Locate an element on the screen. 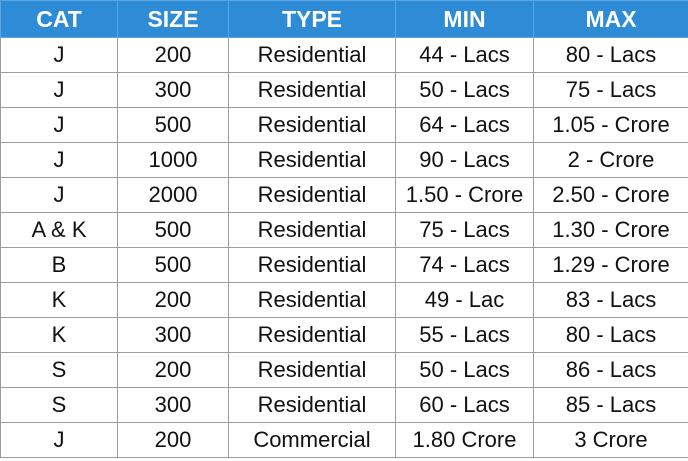 Image resolution: width=688 pixels, height=461 pixels. table-row: J 1000 Residential 90 - Lacs 2 - Crore is located at coordinates (344, 160).